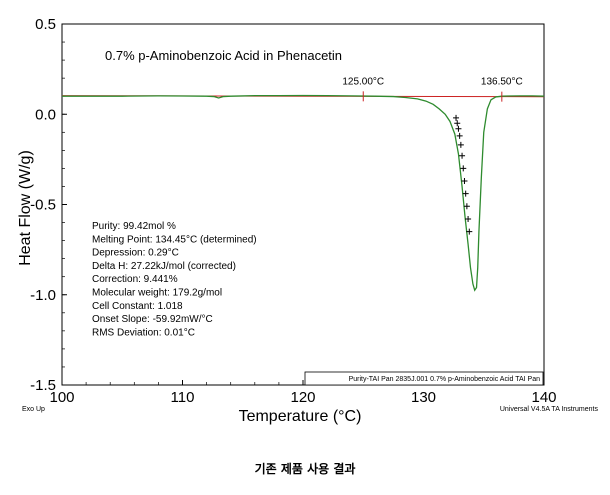 The width and height of the screenshot is (610, 495). What do you see at coordinates (363, 81) in the screenshot?
I see `temperature-marker-label: 125.00°C` at bounding box center [363, 81].